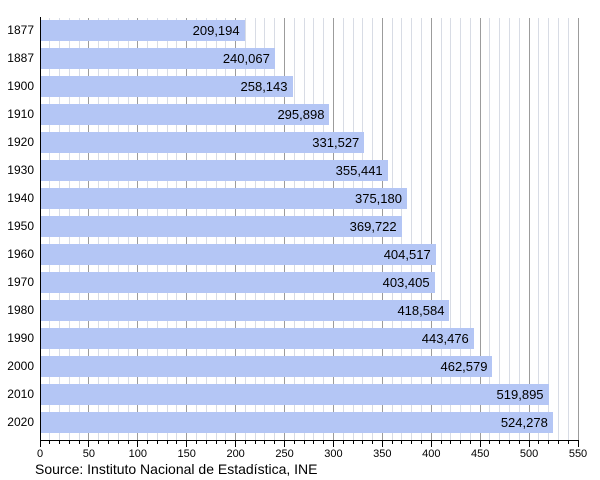  I want to click on bar-2000: 462,579, so click(266, 366).